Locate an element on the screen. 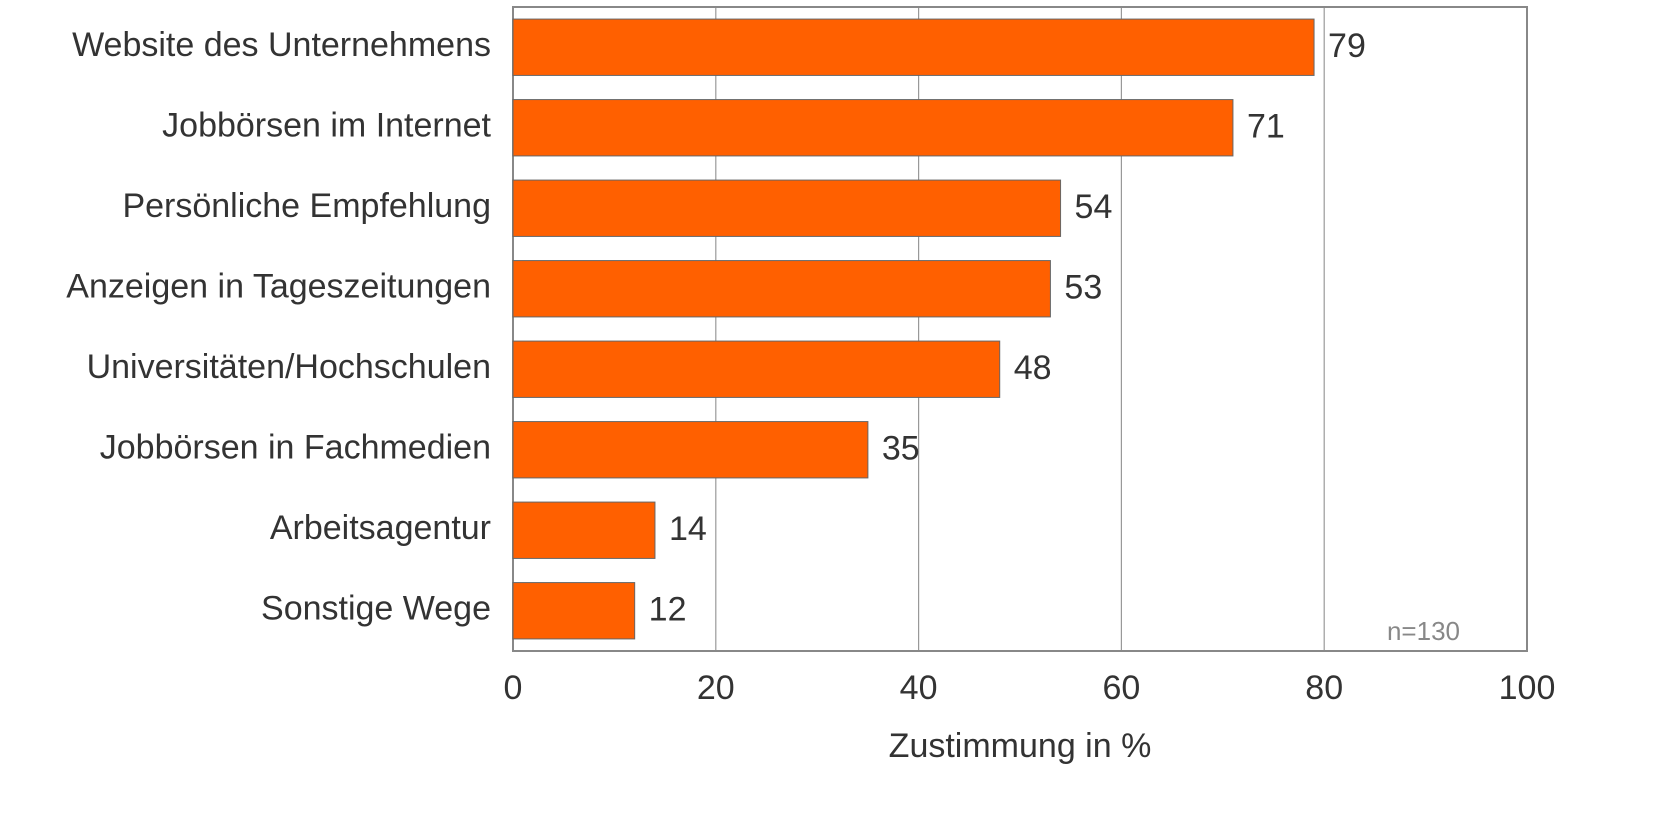 This screenshot has height=827, width=1673. annotation: n=130 is located at coordinates (1423, 631).